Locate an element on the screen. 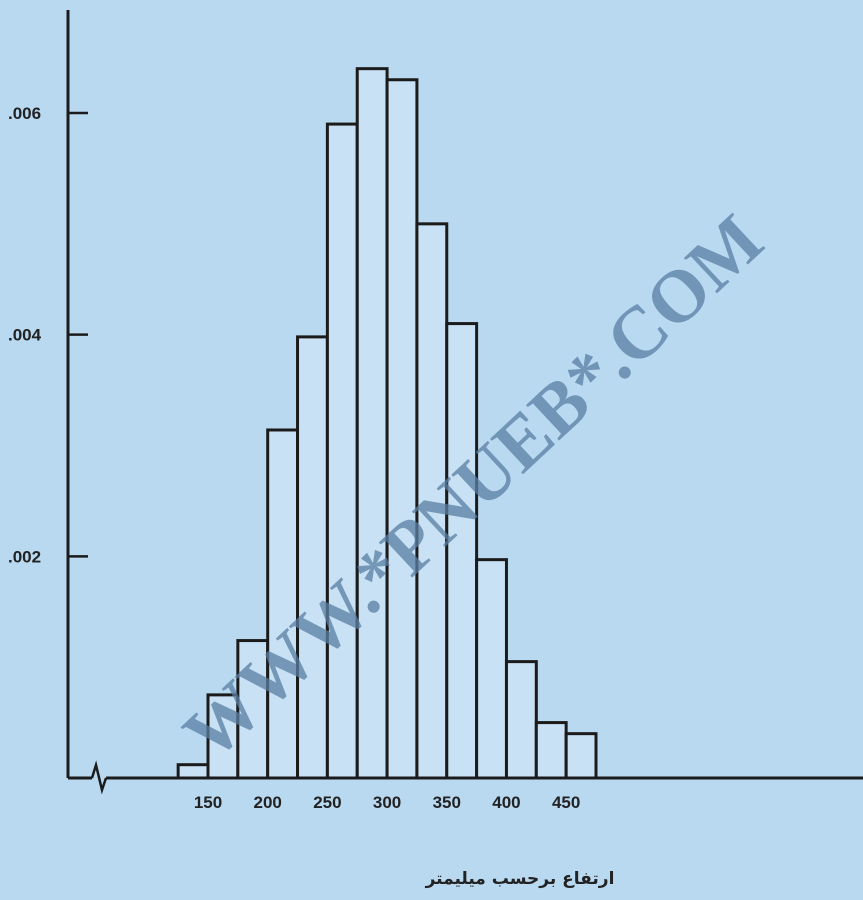 This screenshot has width=863, height=900. x-tick-label: 350 is located at coordinates (447, 802).